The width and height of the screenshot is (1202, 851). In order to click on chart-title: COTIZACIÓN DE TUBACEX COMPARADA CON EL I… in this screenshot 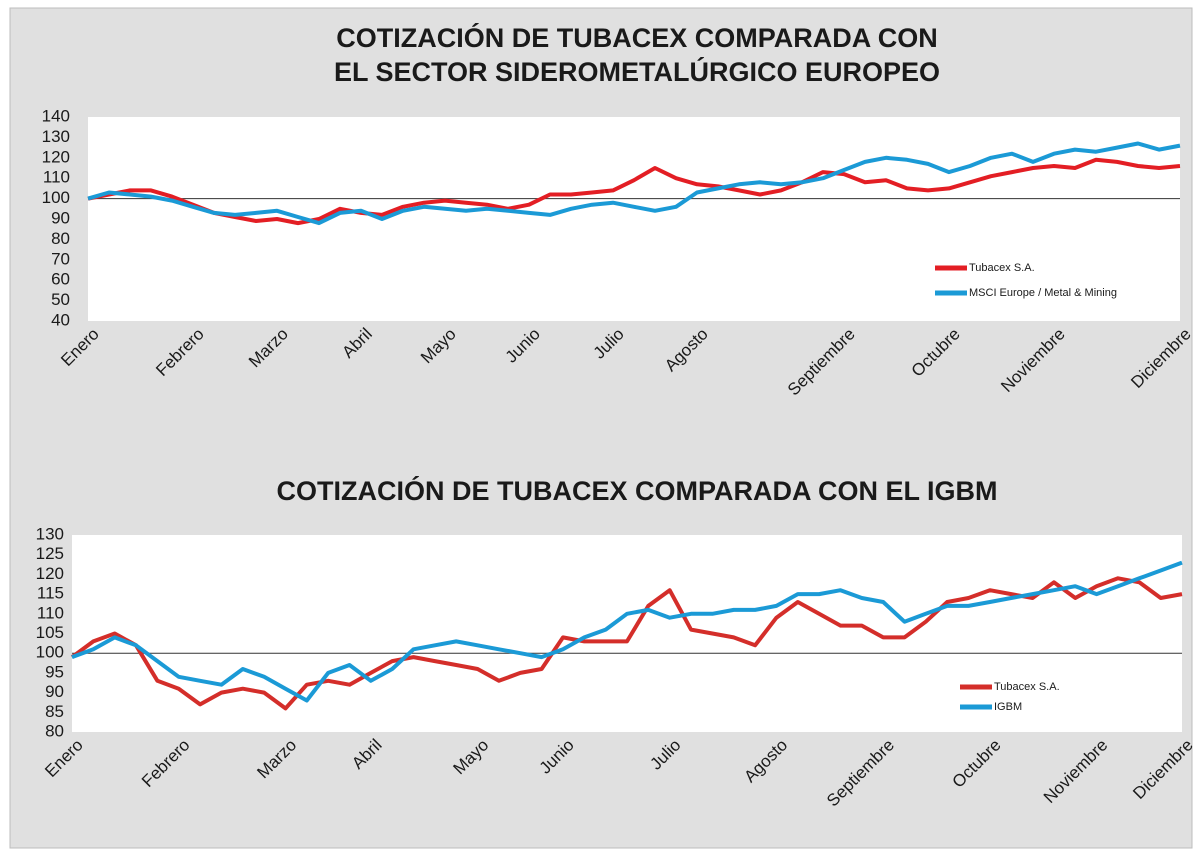, I will do `click(637, 490)`.